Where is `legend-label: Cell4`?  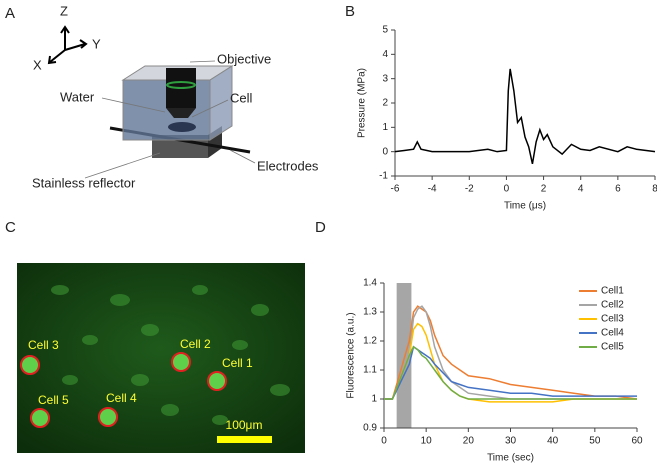
legend-label: Cell4 is located at coordinates (612, 333).